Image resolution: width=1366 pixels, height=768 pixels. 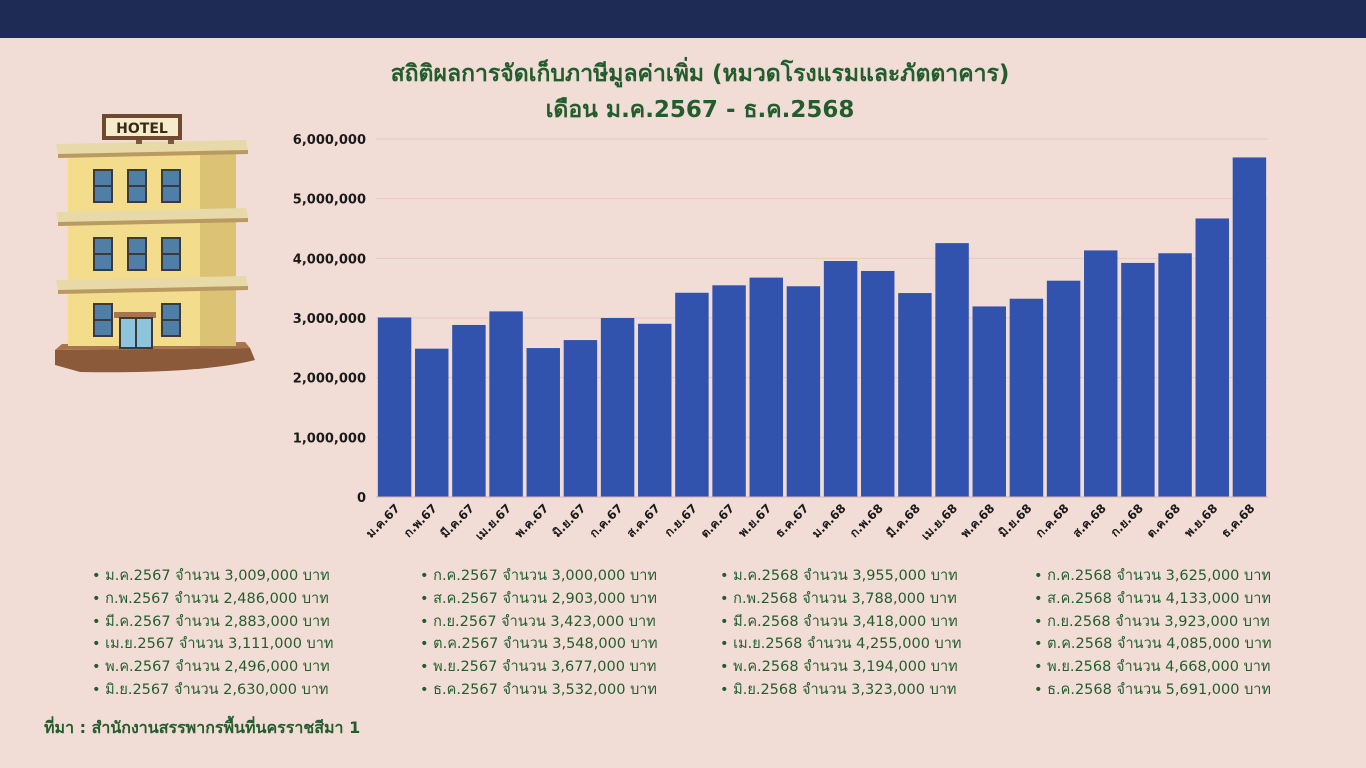 What do you see at coordinates (361, 498) in the screenshot?
I see `y-tick-label: 0` at bounding box center [361, 498].